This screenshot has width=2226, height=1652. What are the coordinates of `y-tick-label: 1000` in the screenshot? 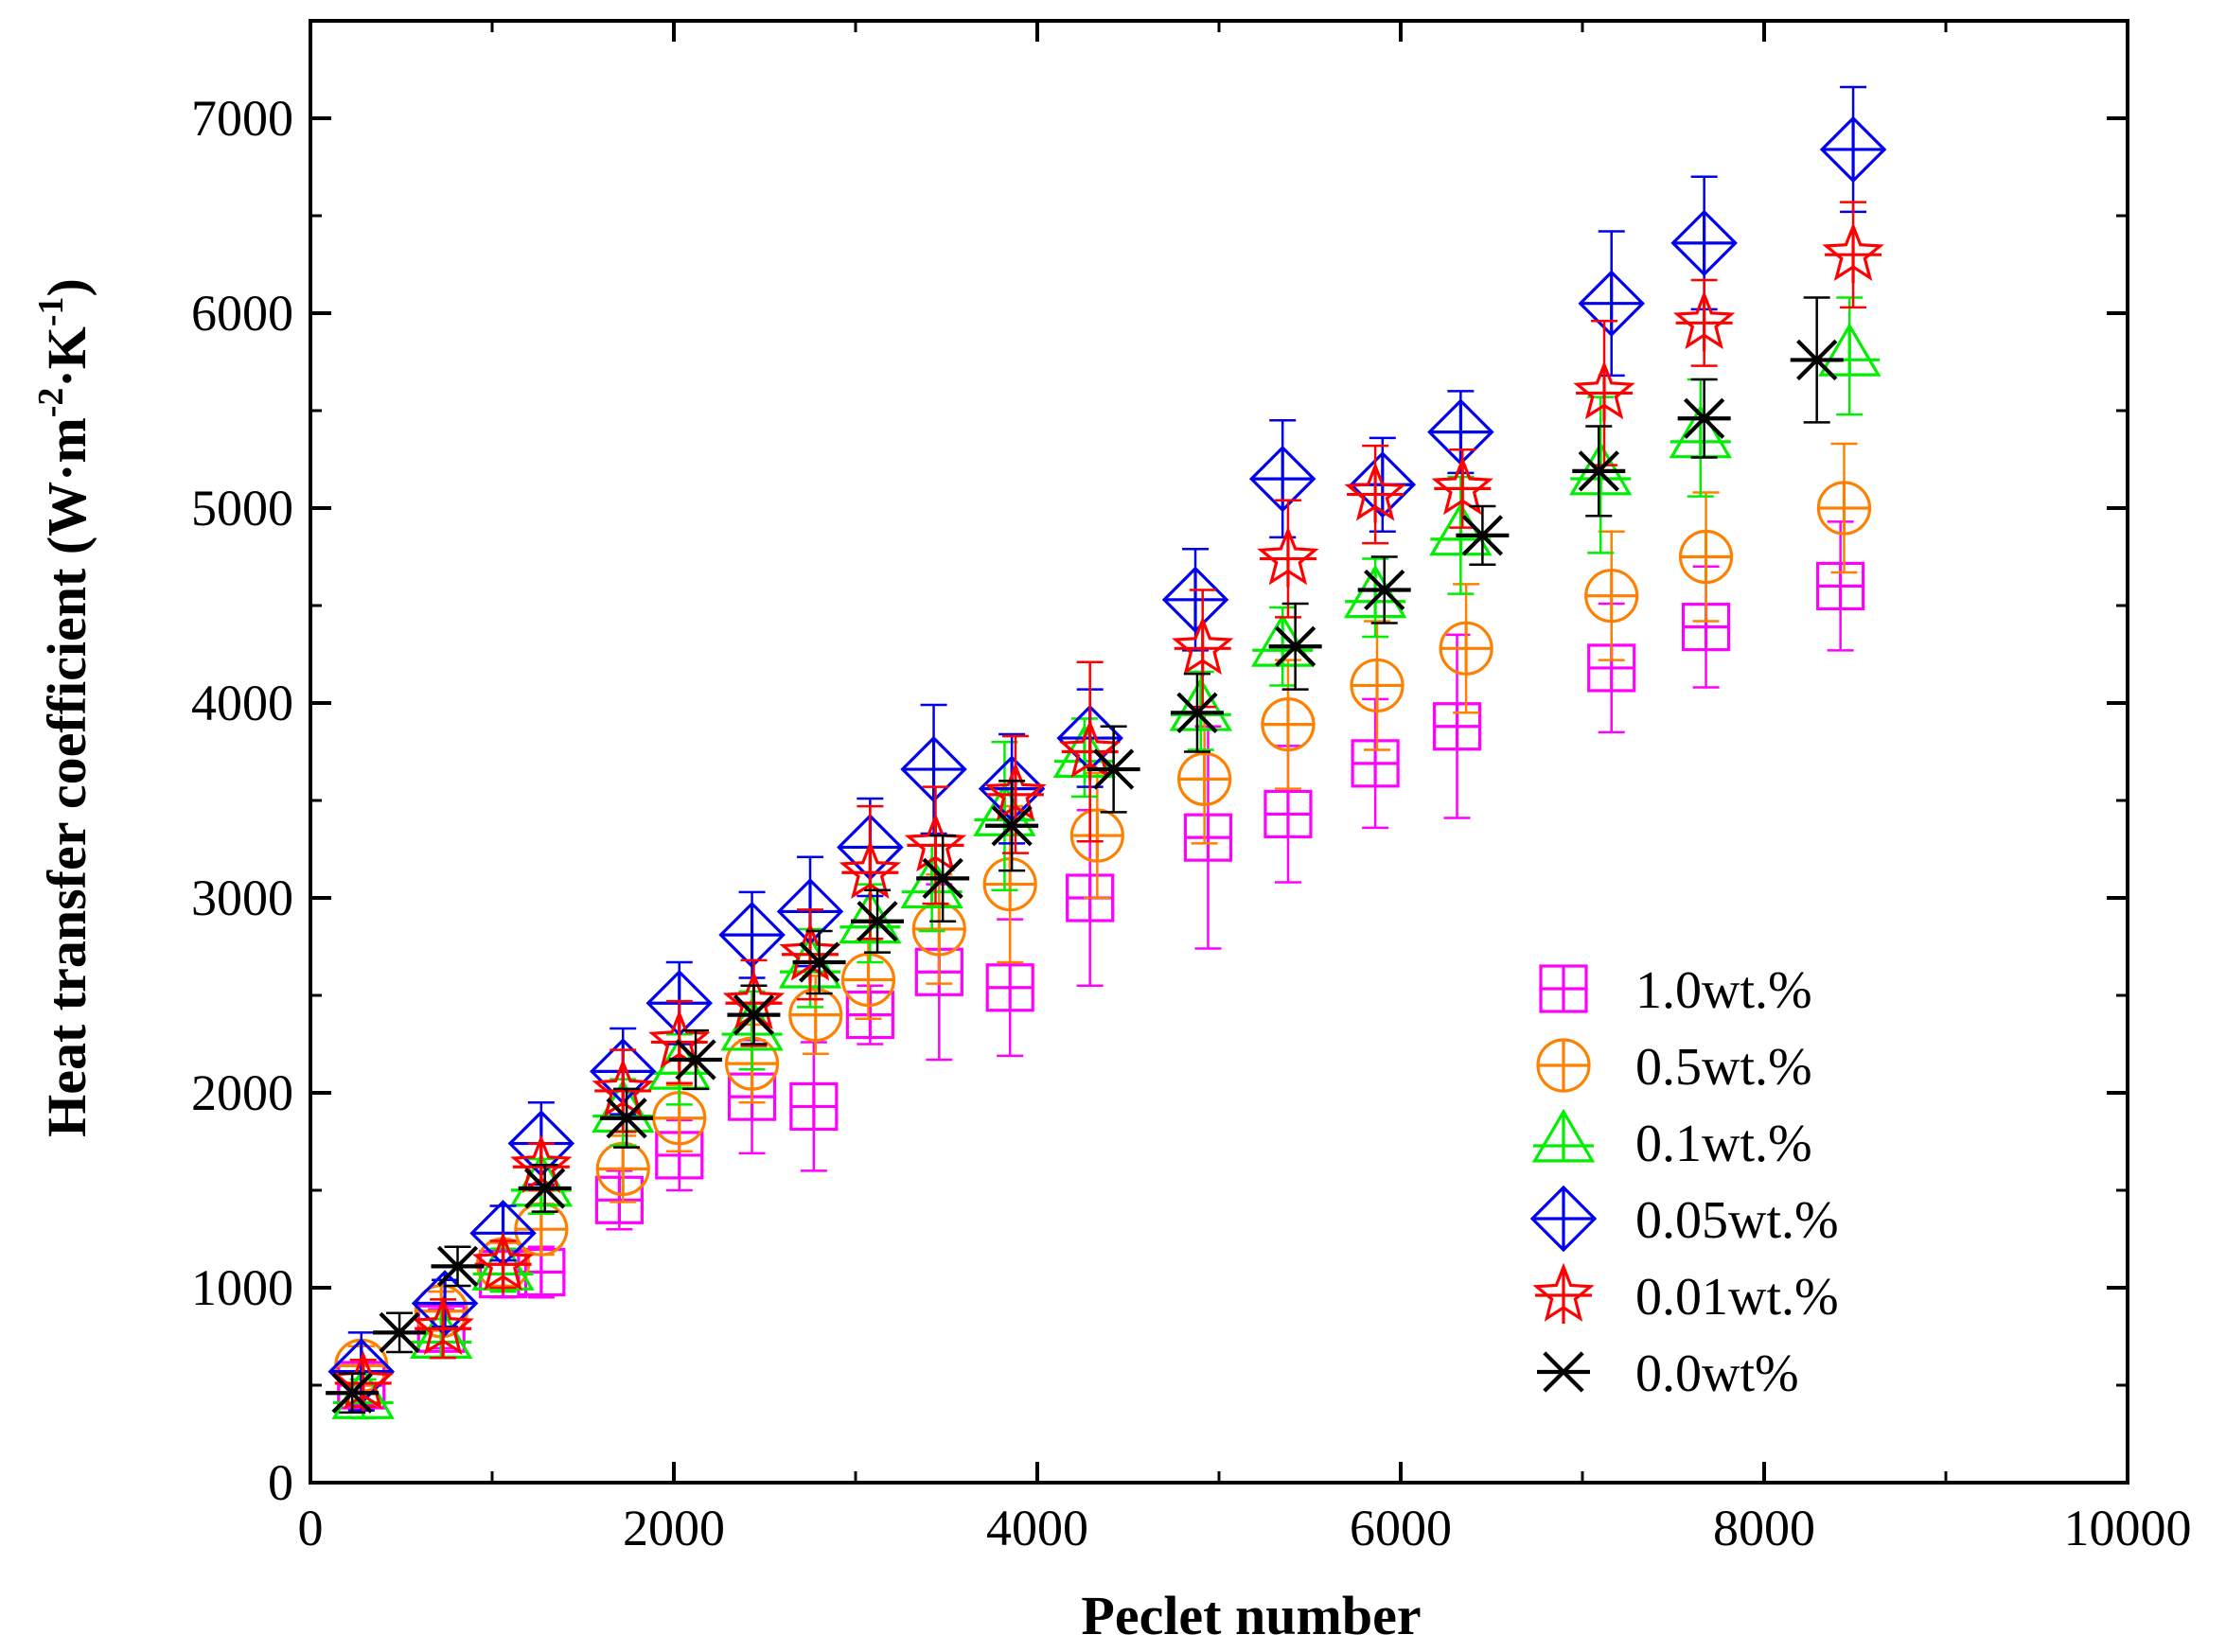 It's located at (242, 1287).